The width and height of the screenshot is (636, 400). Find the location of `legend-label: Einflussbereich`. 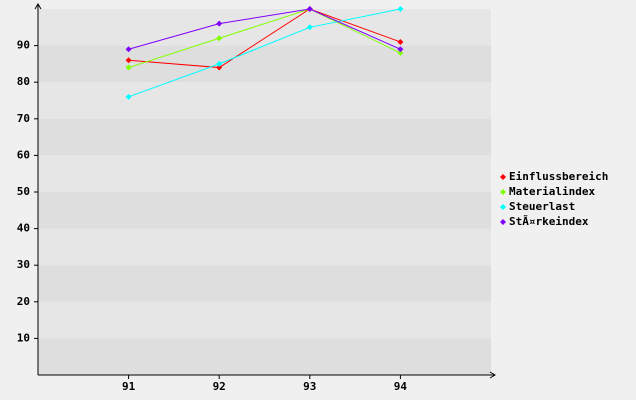

legend-label: Einflussbereich is located at coordinates (558, 176).